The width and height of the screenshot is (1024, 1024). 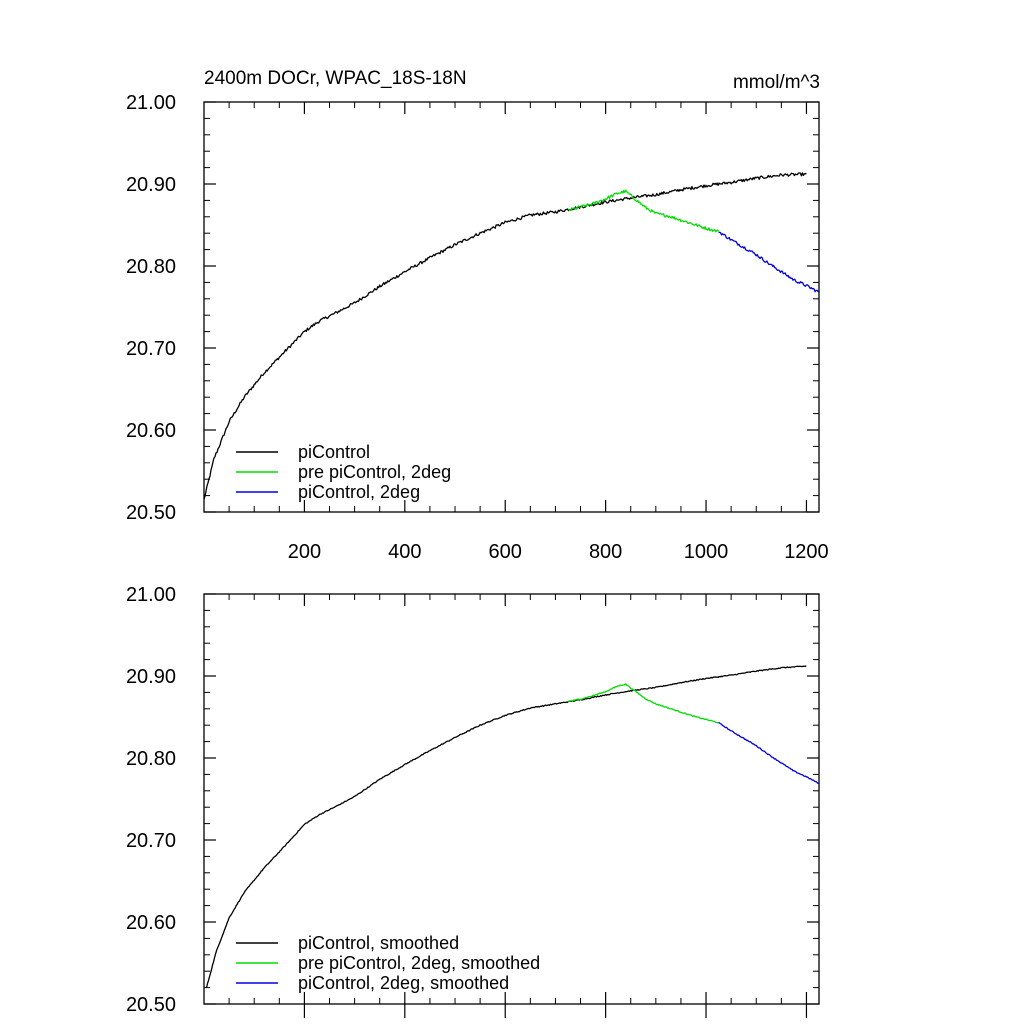 I want to click on units-label: mmol/m^3, so click(x=776, y=82).